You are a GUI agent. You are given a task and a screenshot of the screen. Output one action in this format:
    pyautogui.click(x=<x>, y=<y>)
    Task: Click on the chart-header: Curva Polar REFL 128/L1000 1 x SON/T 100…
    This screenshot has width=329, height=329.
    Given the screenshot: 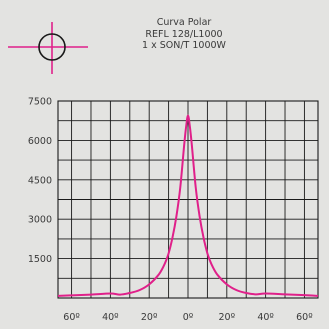 What is the action you would take?
    pyautogui.click(x=184, y=34)
    